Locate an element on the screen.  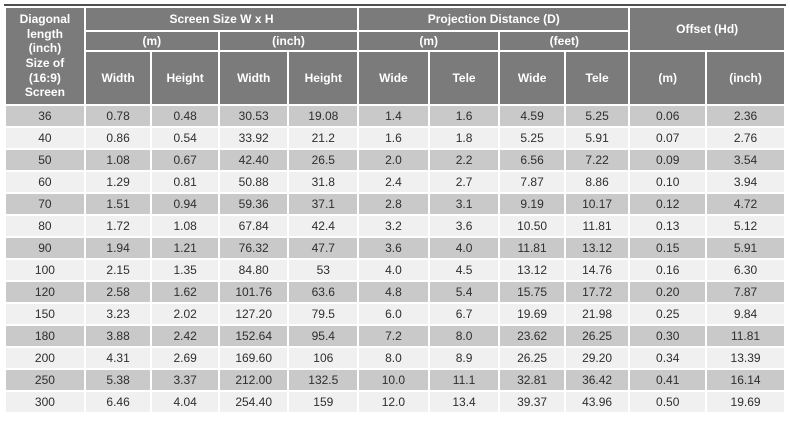
value-cell: 0.50 is located at coordinates (668, 402).